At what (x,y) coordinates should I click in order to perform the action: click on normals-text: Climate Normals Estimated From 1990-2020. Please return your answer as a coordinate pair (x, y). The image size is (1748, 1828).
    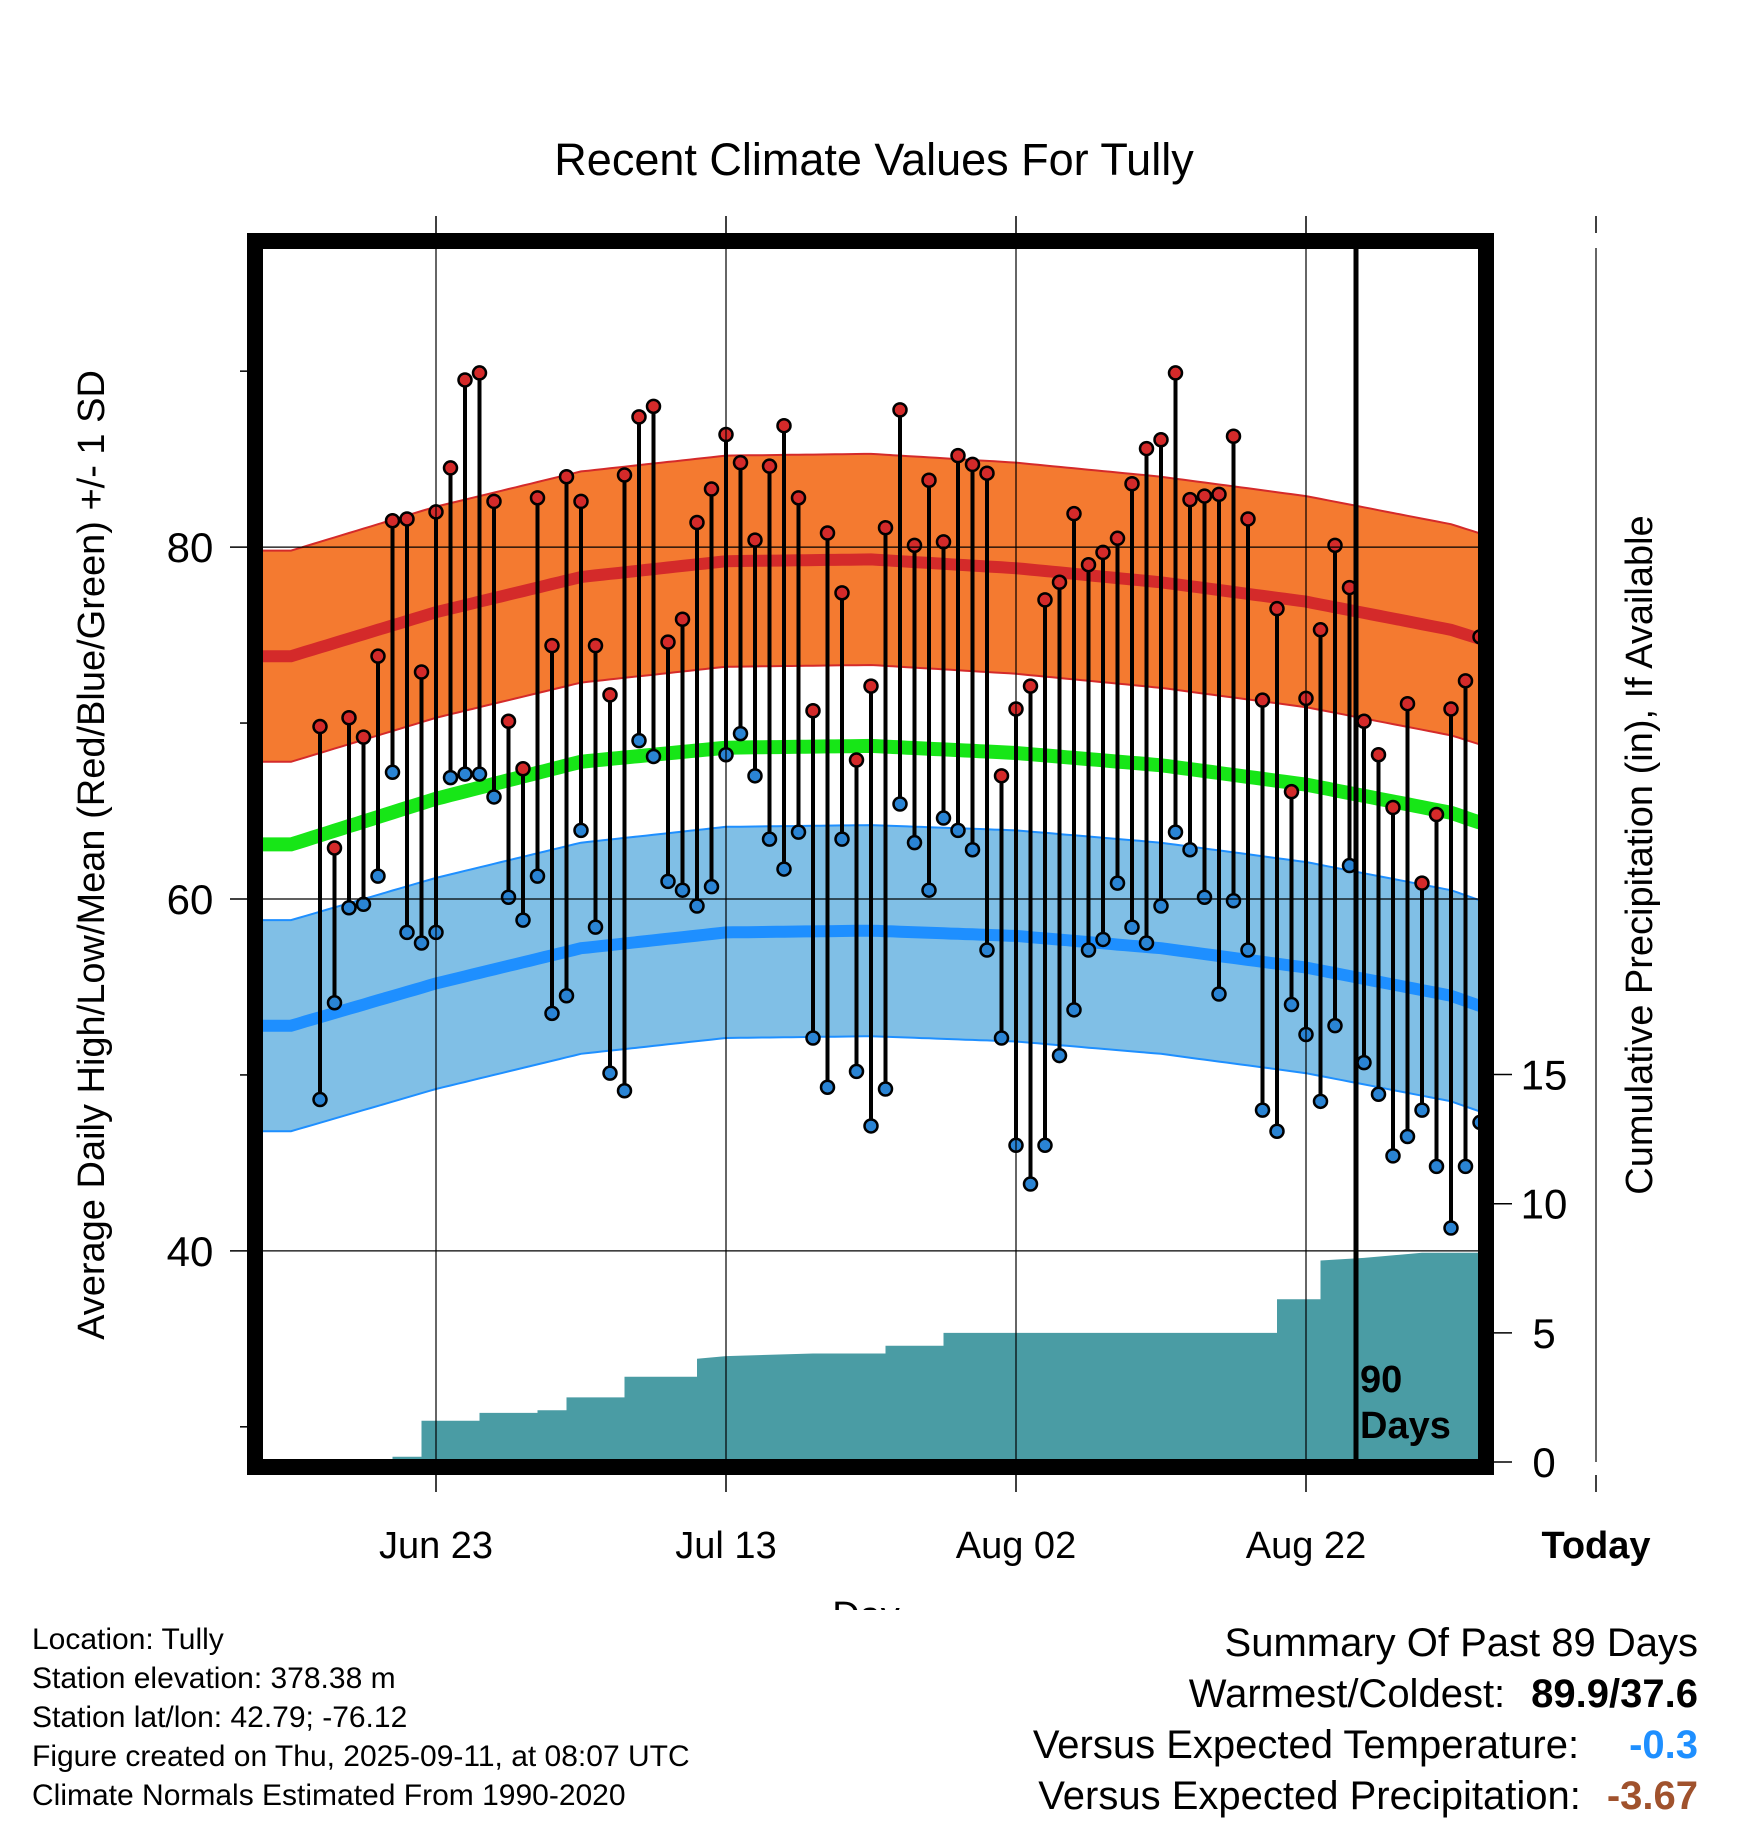
    Looking at the image, I should click on (329, 1795).